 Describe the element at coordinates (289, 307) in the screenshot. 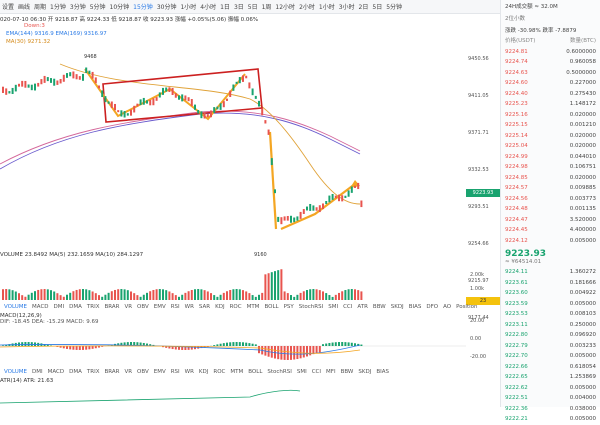

I see `indicator-tab: PSY` at that location.